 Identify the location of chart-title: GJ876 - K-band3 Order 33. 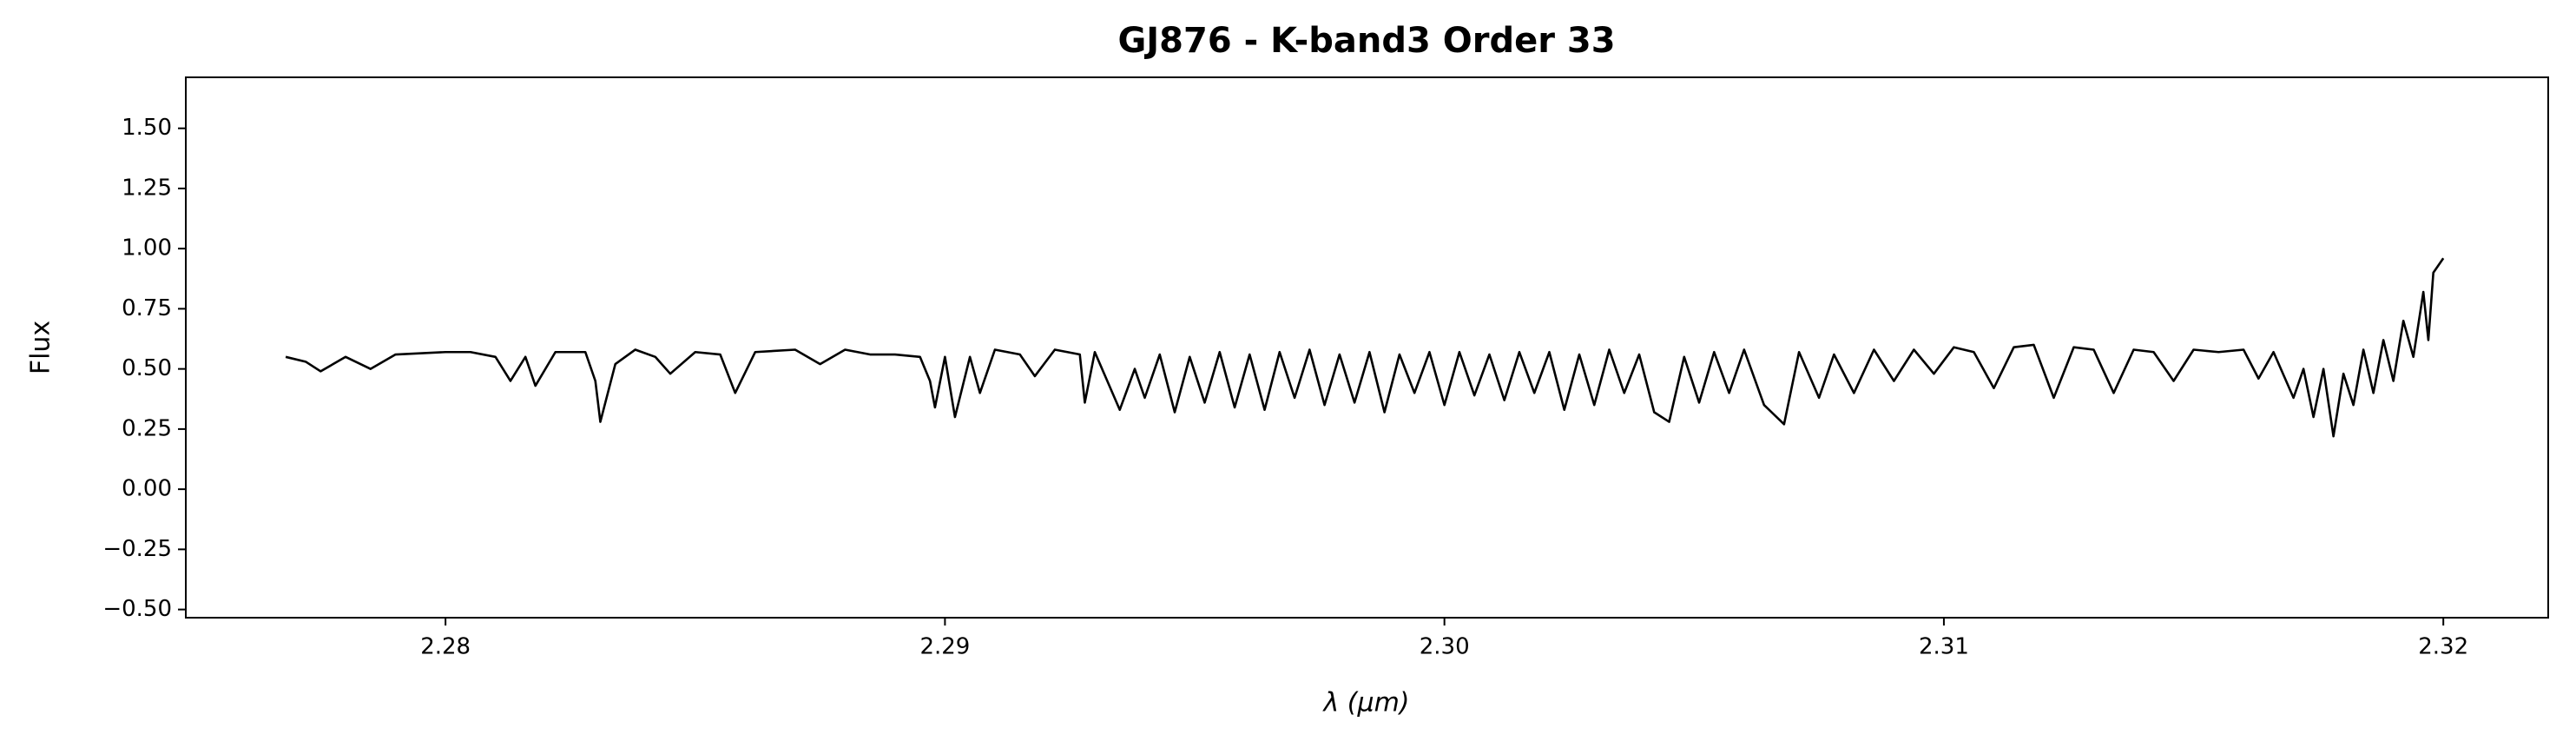
(1366, 41).